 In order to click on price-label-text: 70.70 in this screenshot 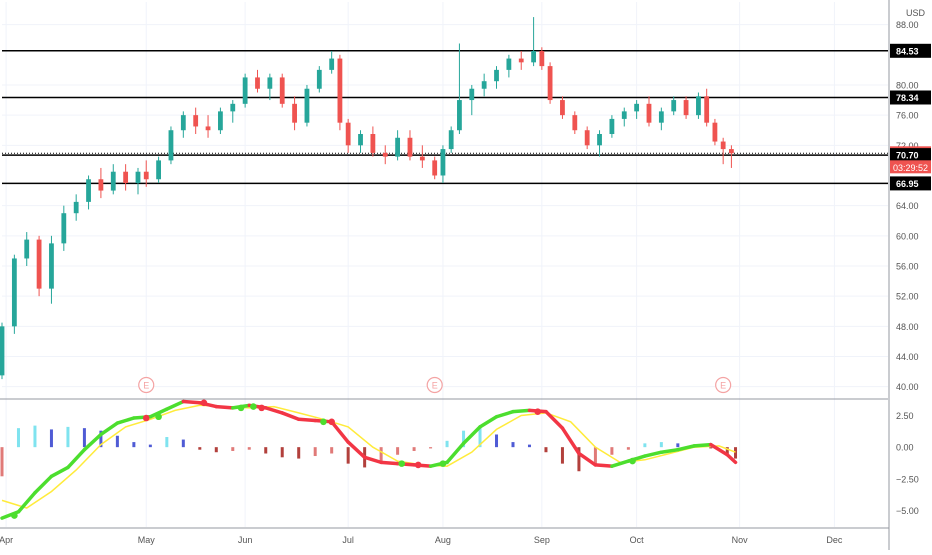, I will do `click(907, 156)`.